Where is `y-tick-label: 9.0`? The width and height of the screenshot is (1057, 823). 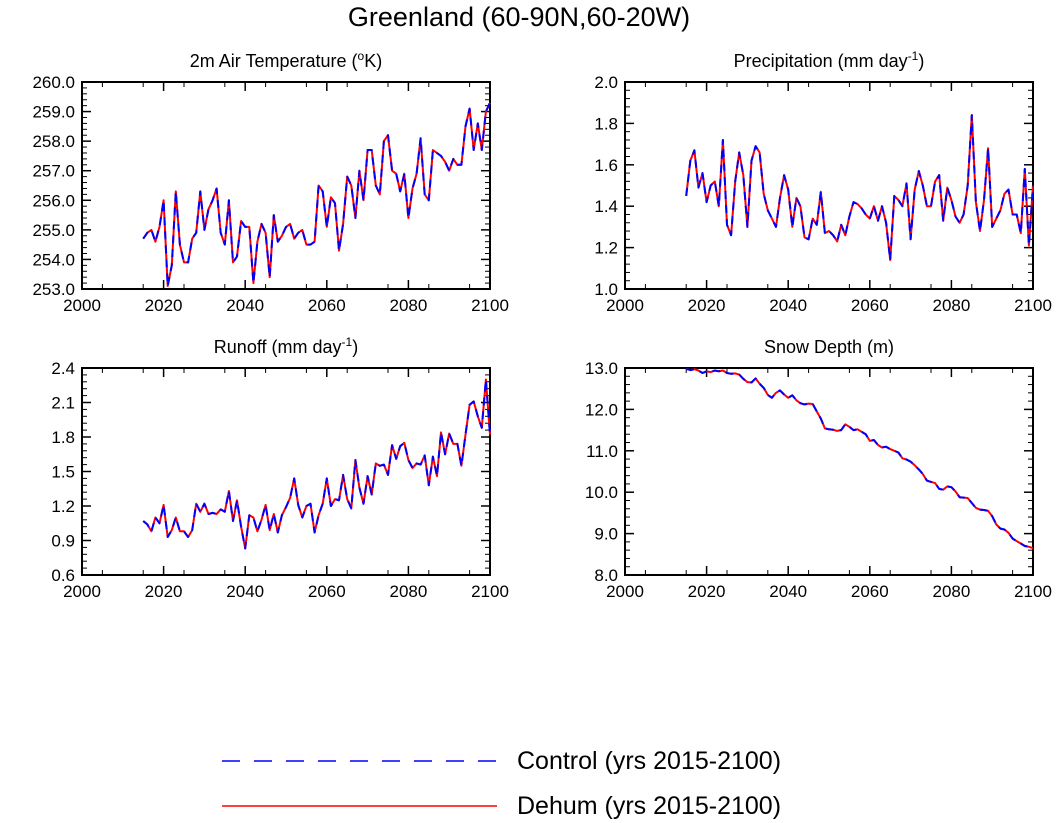 y-tick-label: 9.0 is located at coordinates (606, 534).